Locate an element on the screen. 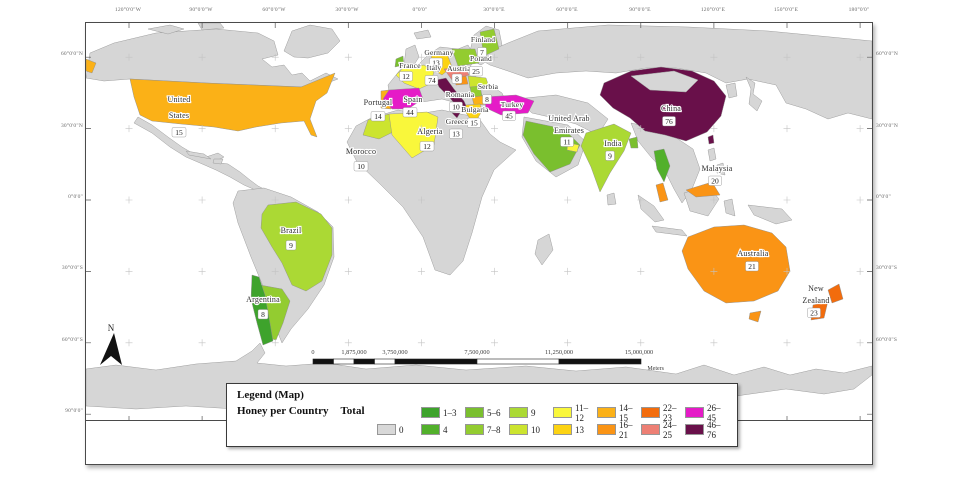 Image resolution: width=960 pixels, height=480 pixels. value-india: 9 is located at coordinates (610, 156).